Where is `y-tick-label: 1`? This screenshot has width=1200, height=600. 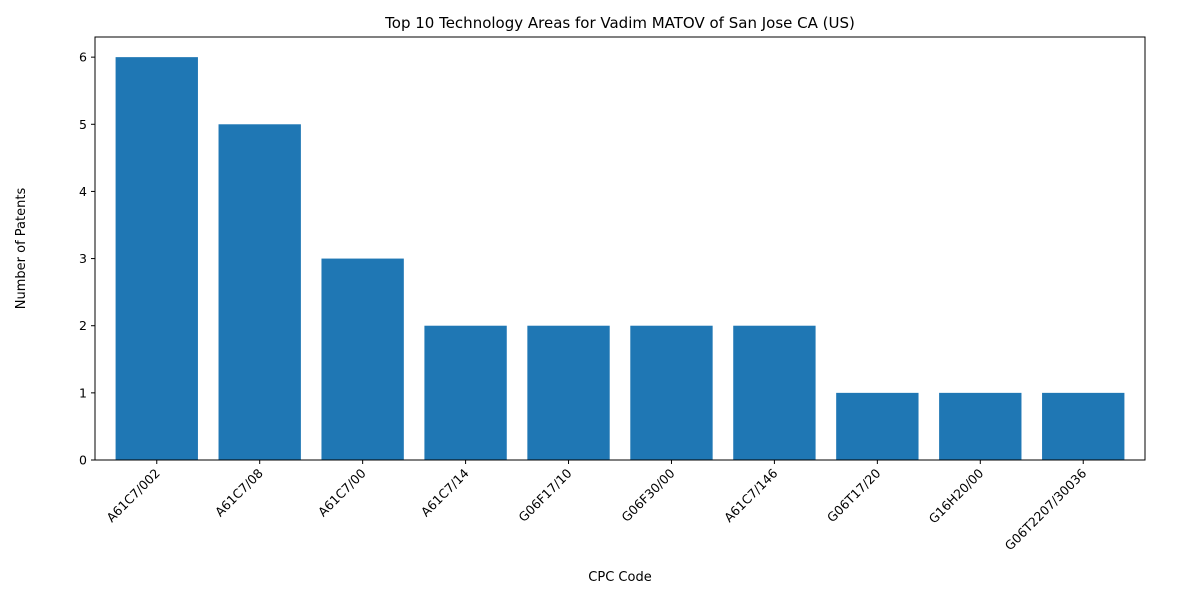 y-tick-label: 1 is located at coordinates (83, 392).